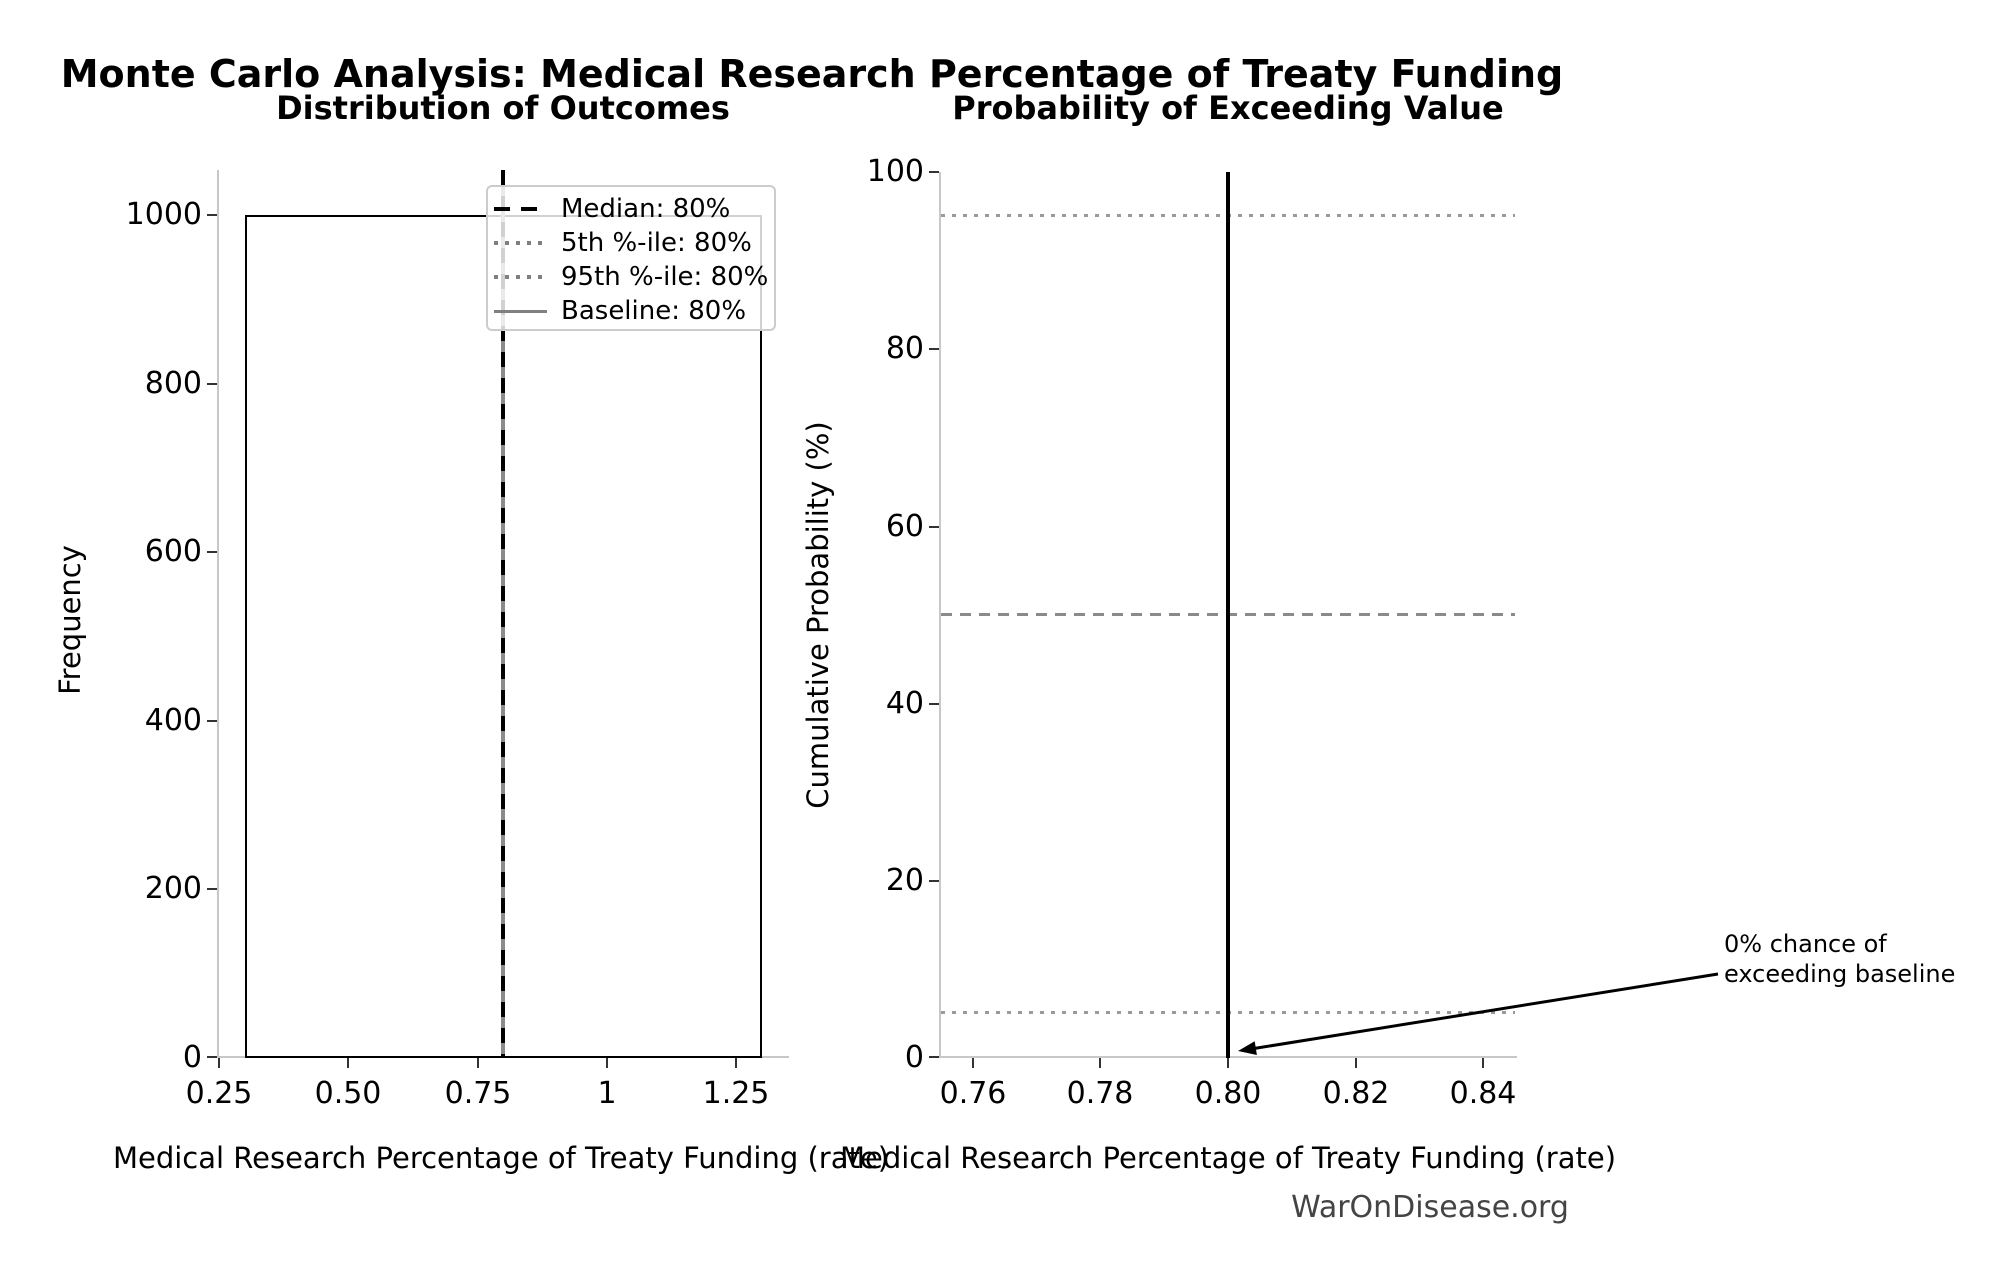 This screenshot has width=2012, height=1280. I want to click on y-tick-label: 400, so click(173, 720).